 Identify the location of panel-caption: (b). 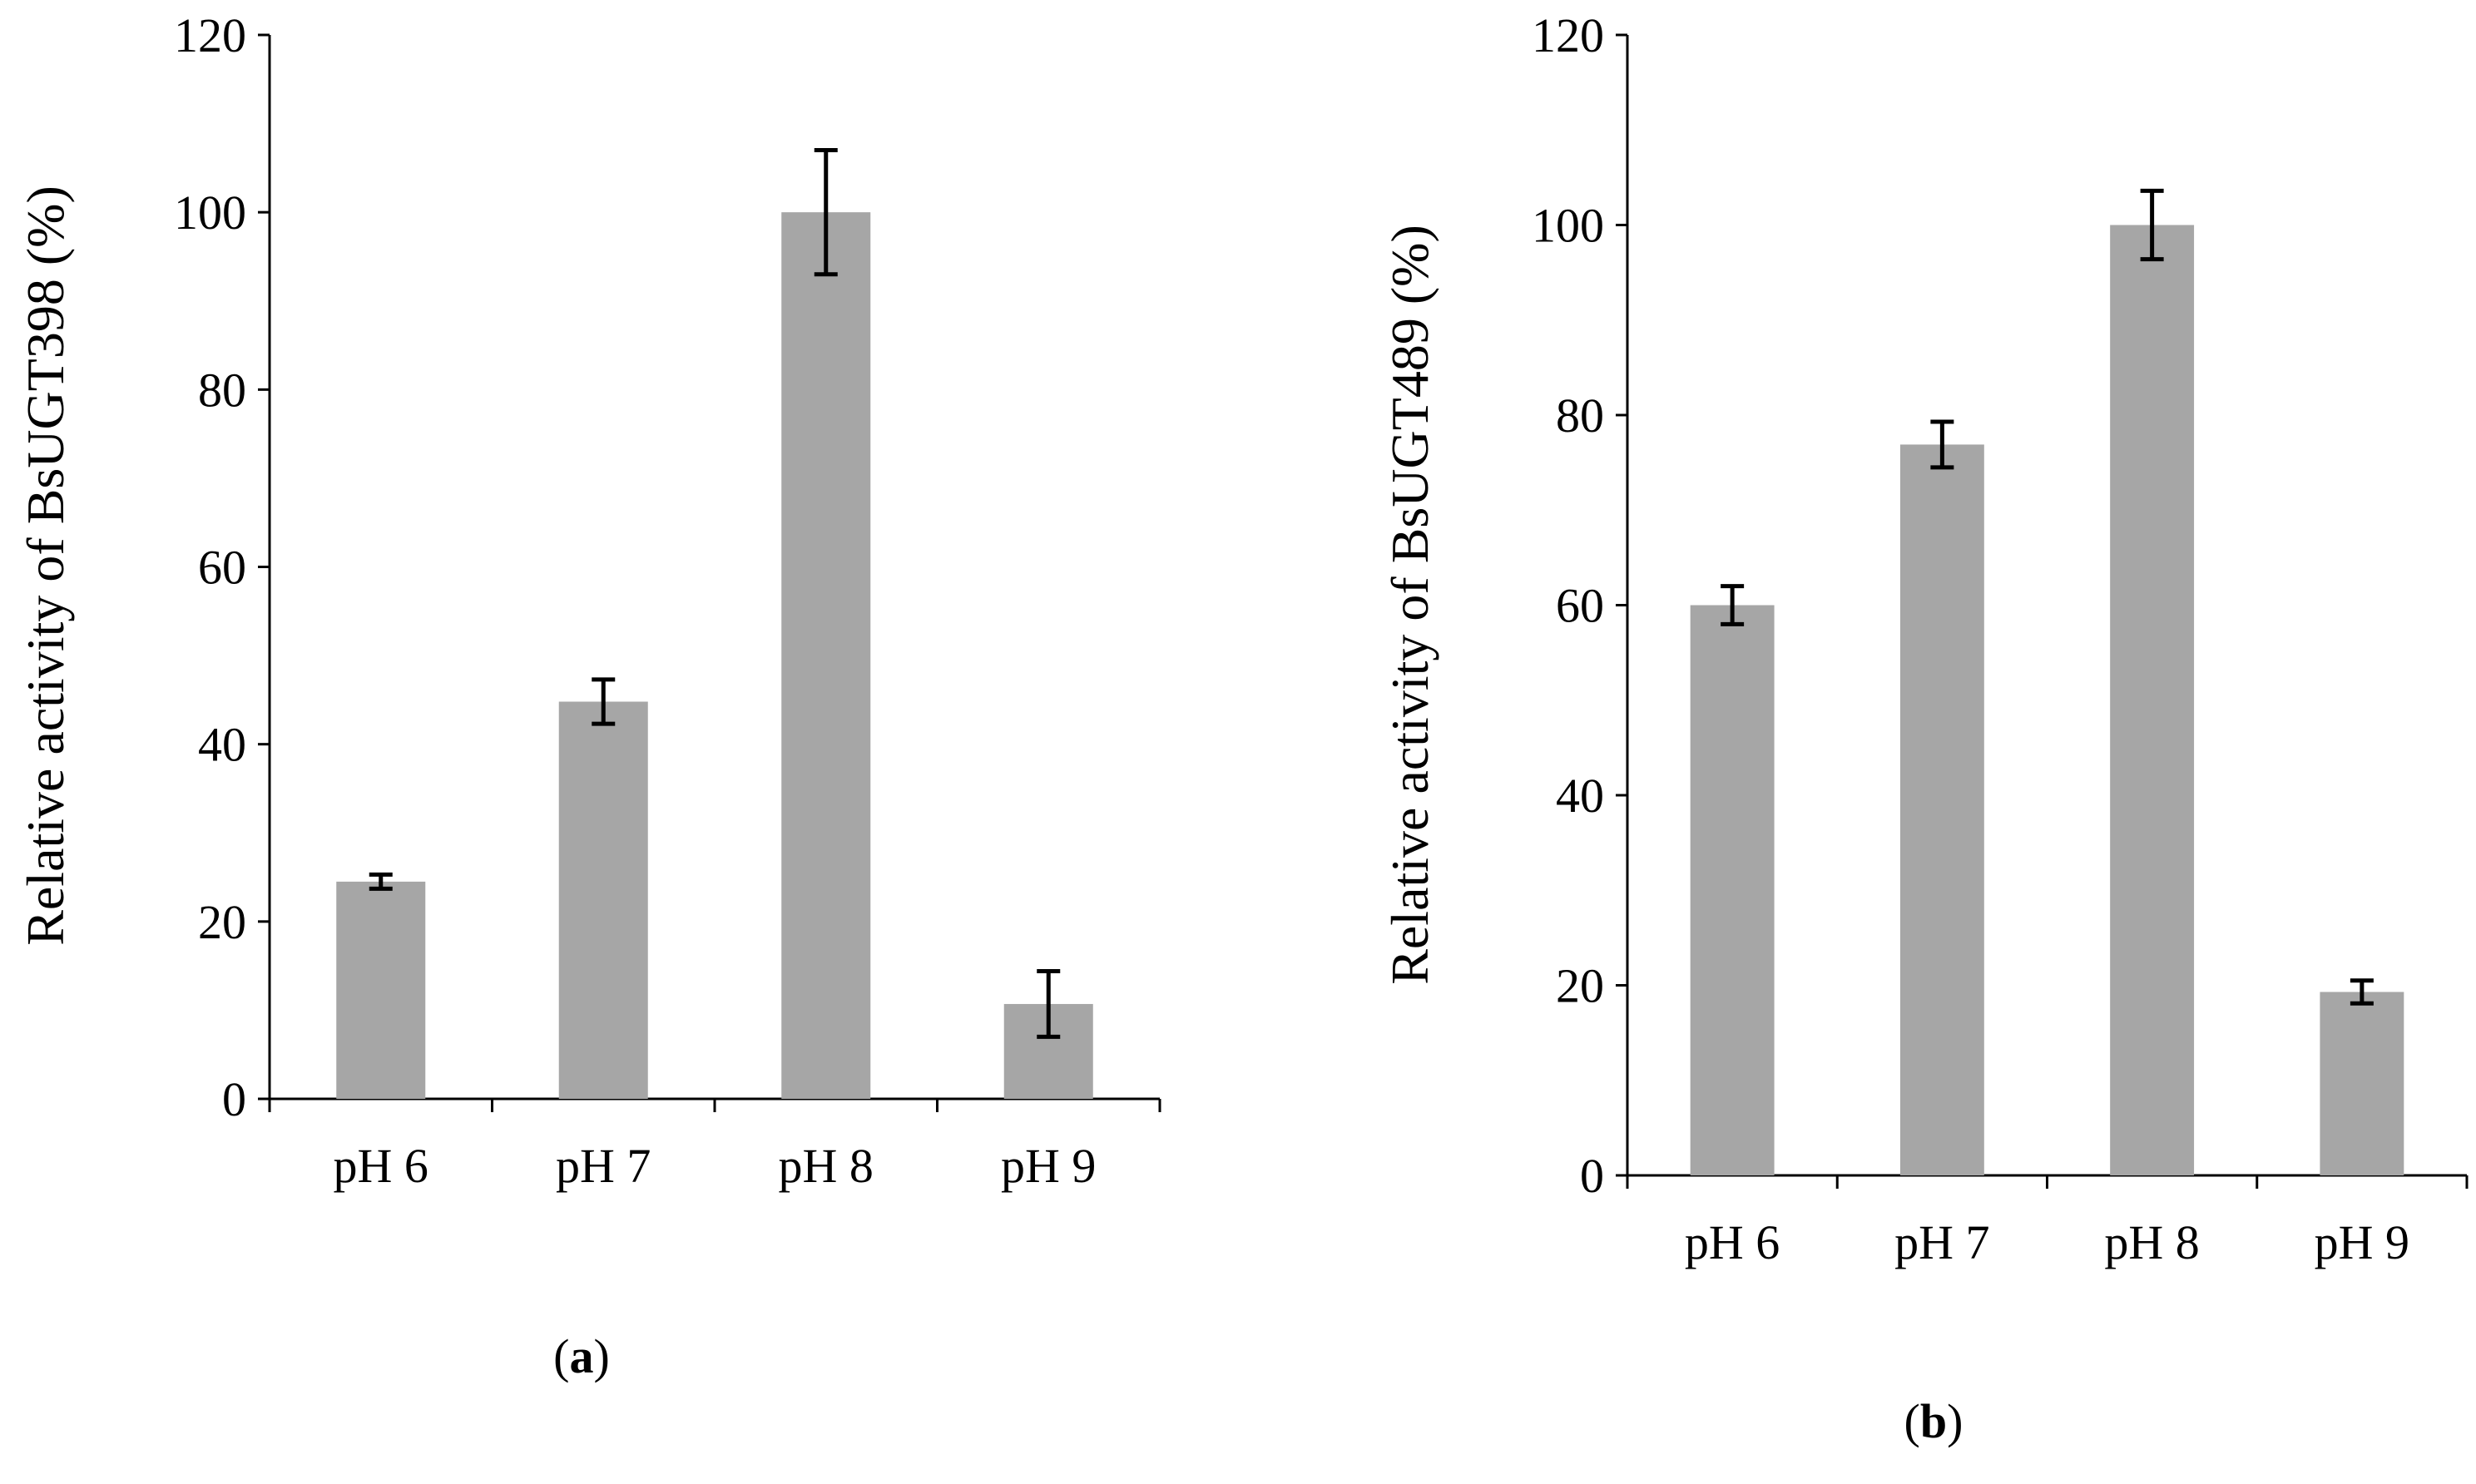
(1934, 1421).